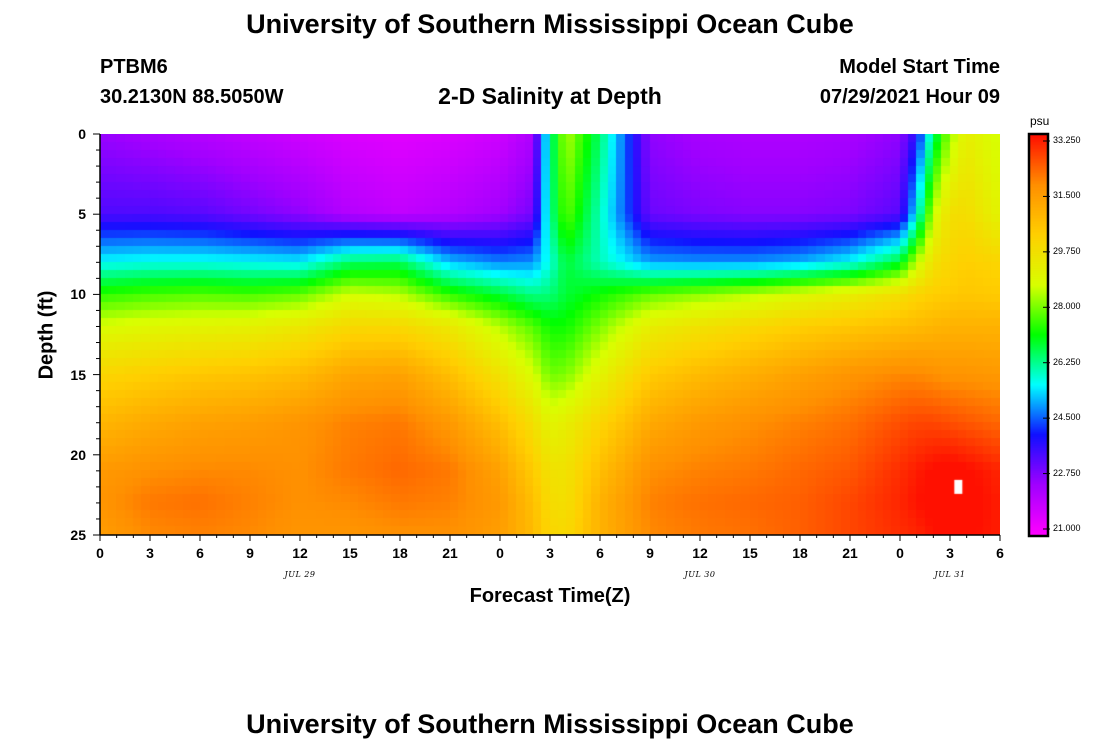 This screenshot has width=1100, height=750. Describe the element at coordinates (134, 67) in the screenshot. I see `station-id: PTBM6` at that location.